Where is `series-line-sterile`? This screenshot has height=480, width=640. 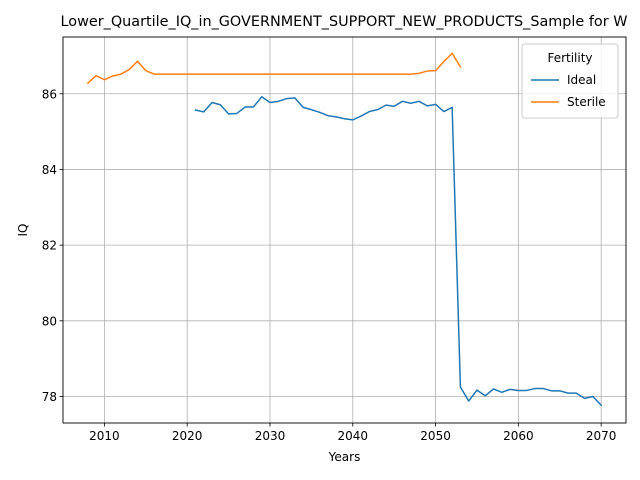
series-line-sterile is located at coordinates (274, 68).